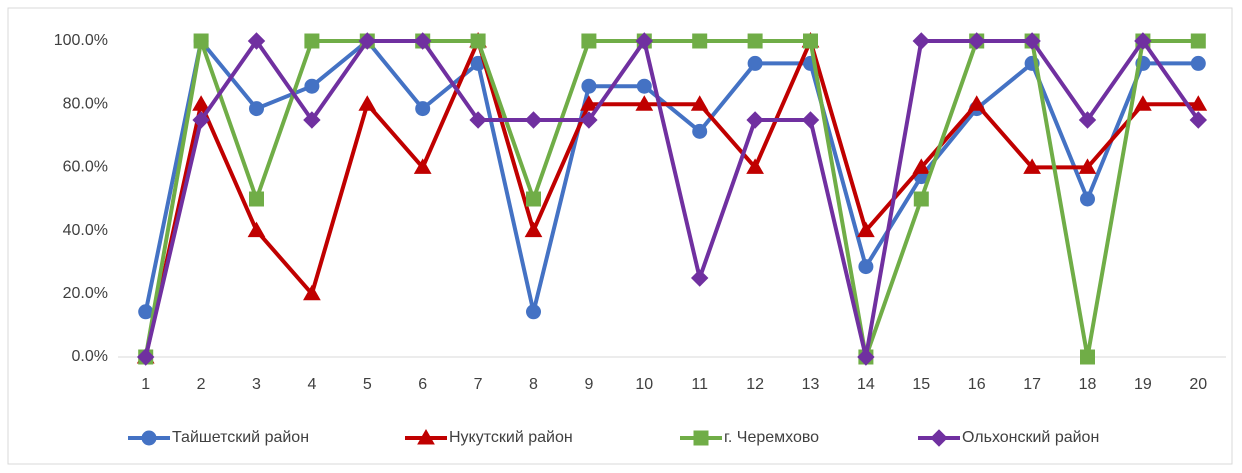  What do you see at coordinates (511, 437) in the screenshot?
I see `legend-label: Нукутский район` at bounding box center [511, 437].